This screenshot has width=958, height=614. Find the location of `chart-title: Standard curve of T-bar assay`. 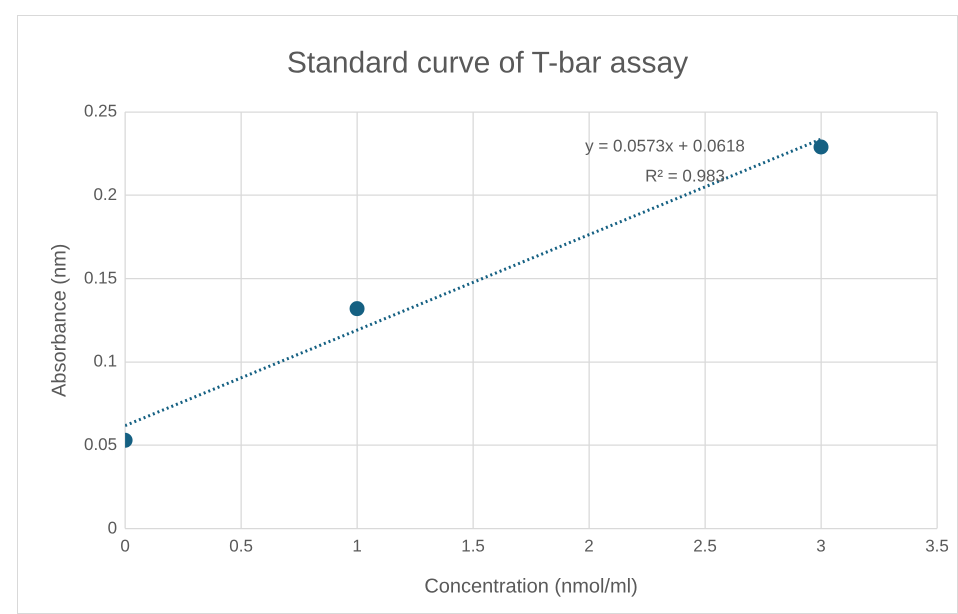

chart-title: Standard curve of T-bar assay is located at coordinates (487, 63).